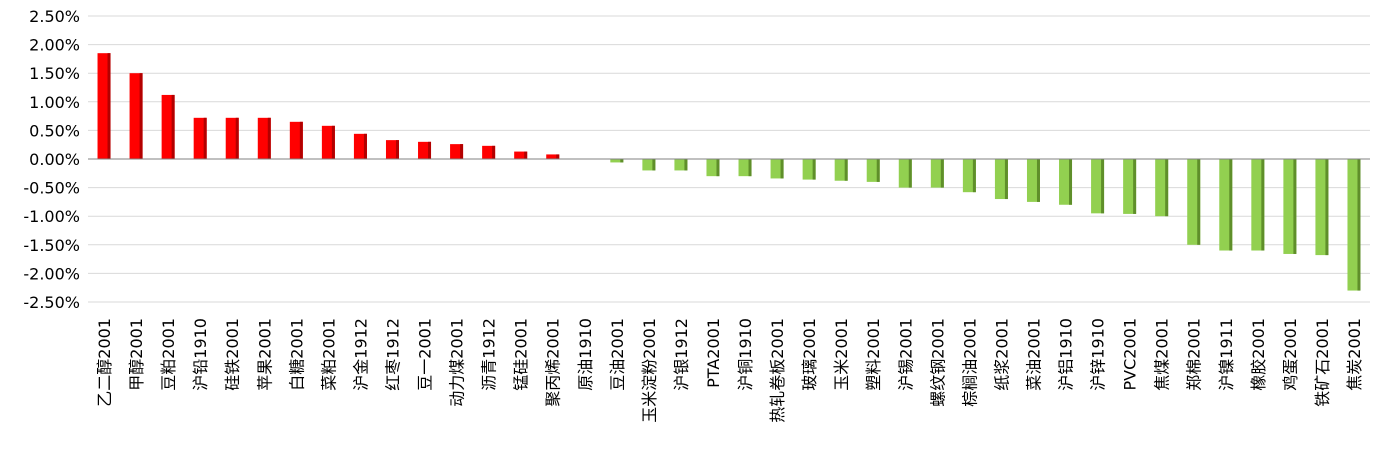  Describe the element at coordinates (168, 354) in the screenshot. I see `x-tick-label: 豆粕2001` at that location.